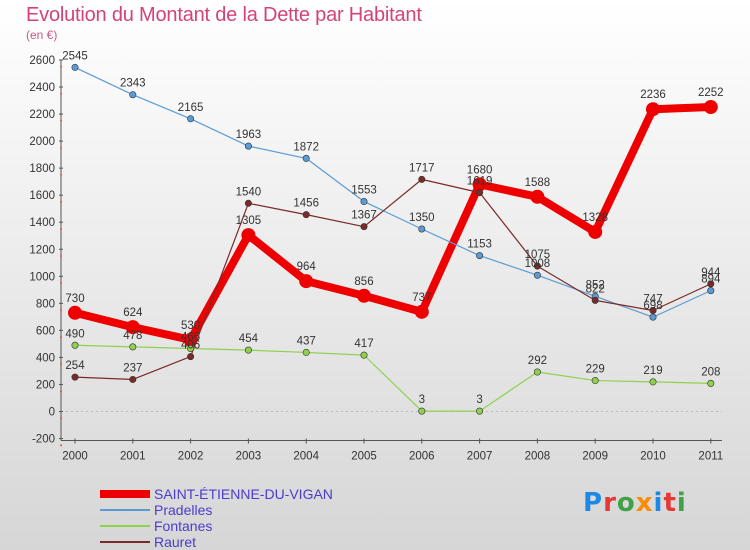 Image resolution: width=750 pixels, height=550 pixels. What do you see at coordinates (249, 457) in the screenshot?
I see `x-tick-label: 2003` at bounding box center [249, 457].